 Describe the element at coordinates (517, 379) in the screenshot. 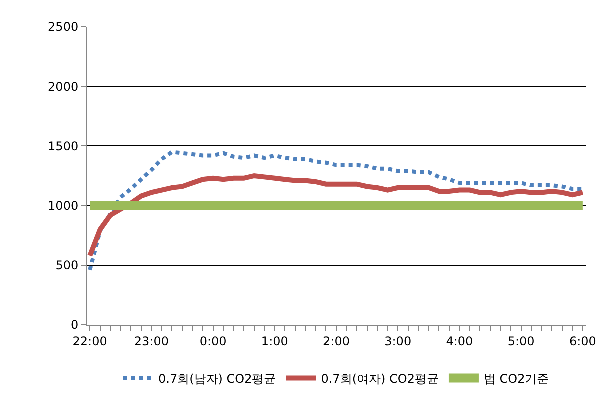

I see `legend-label: 법 CO2기준` at that location.